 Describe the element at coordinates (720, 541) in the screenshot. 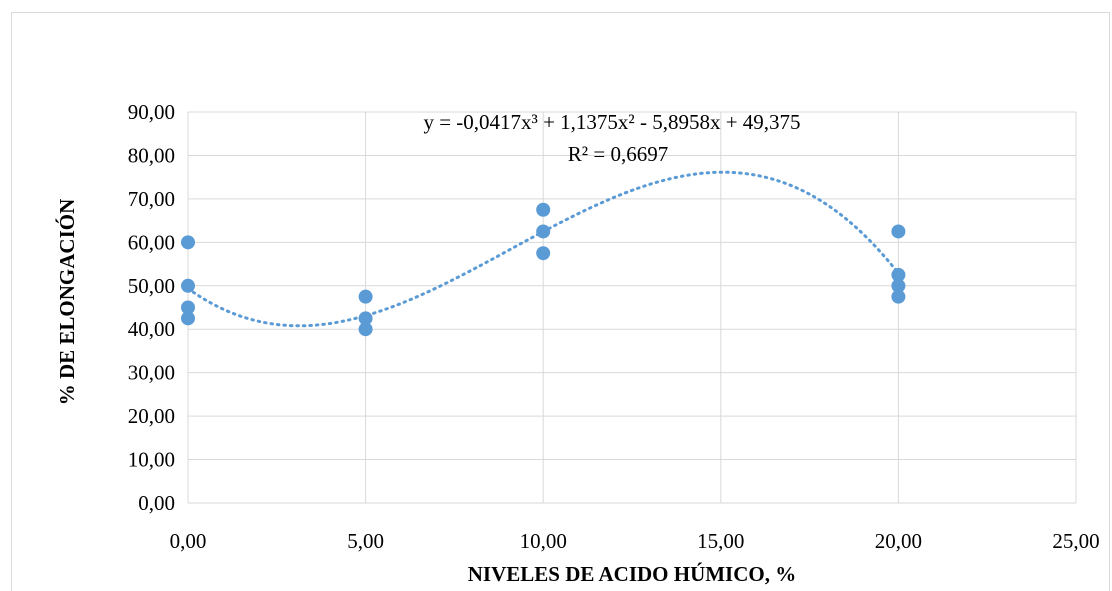

I see `x-tick-label-3: 15,00` at that location.